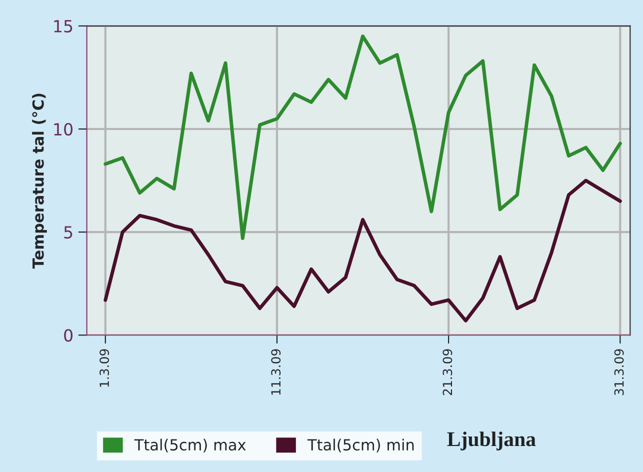  Describe the element at coordinates (63, 26) in the screenshot. I see `y-tick-label: 15` at that location.